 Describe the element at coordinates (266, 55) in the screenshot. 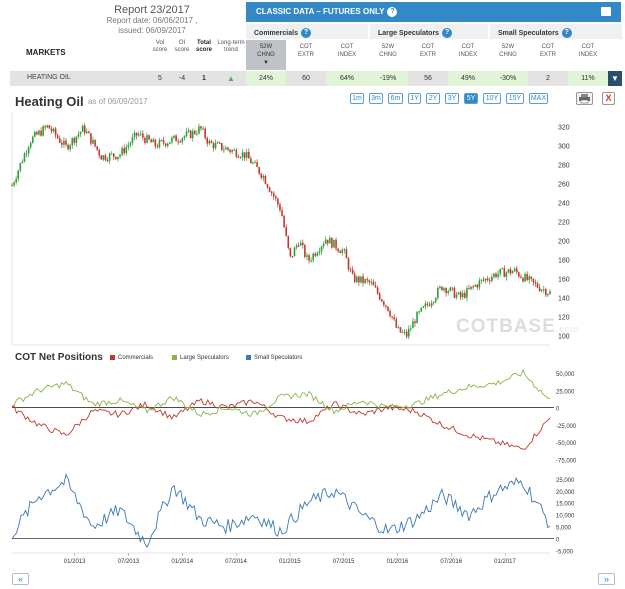

I see `sort-comm-52w: 52W CHNG ▼` at that location.